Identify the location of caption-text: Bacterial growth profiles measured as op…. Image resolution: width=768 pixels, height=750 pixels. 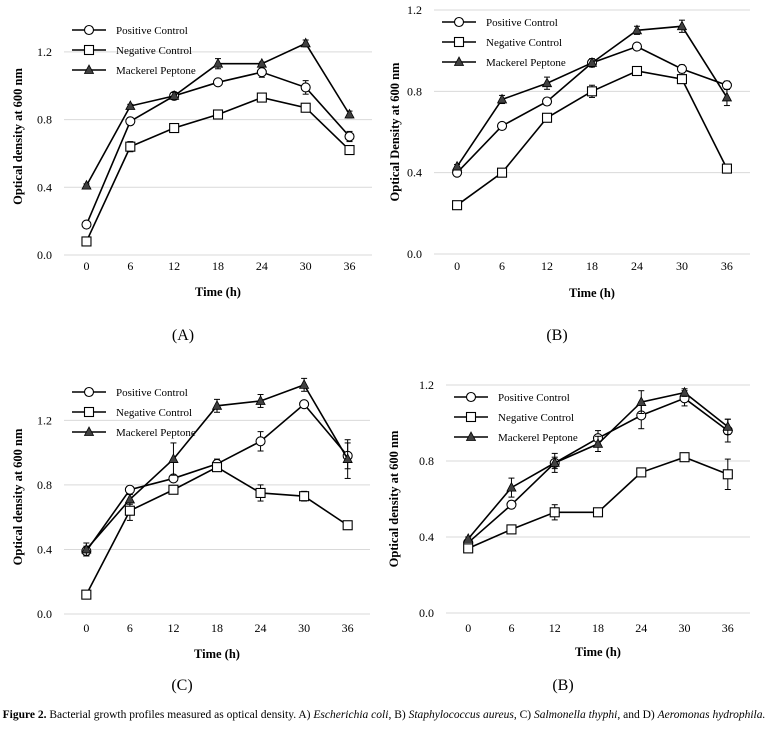
(406, 715).